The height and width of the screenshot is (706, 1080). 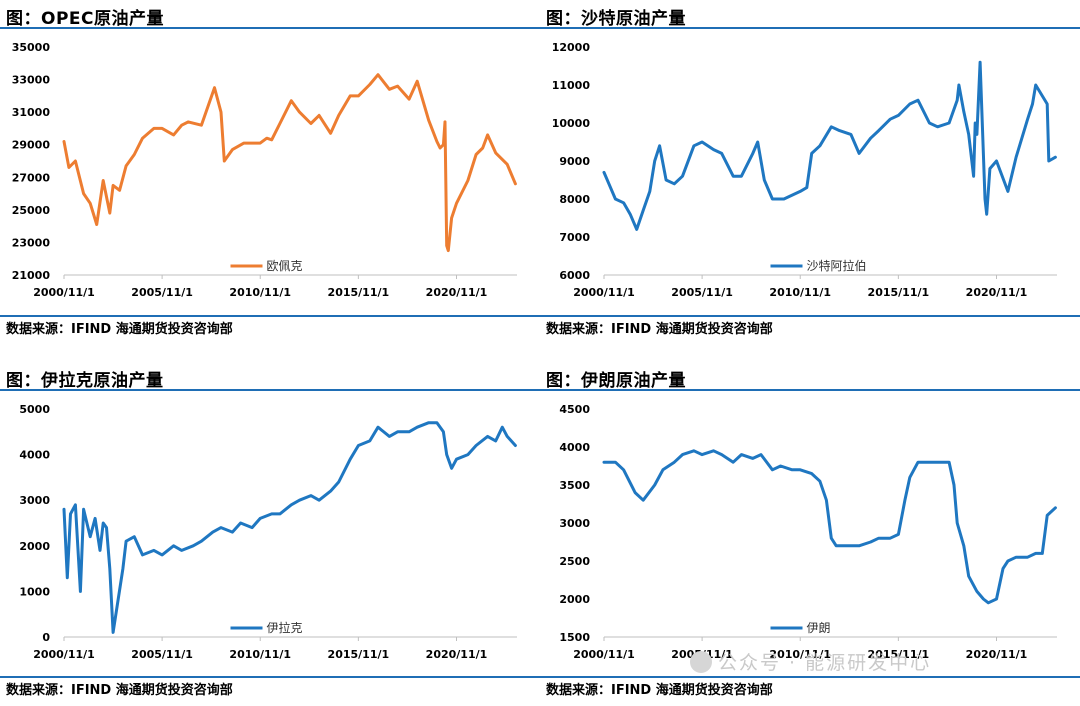 I want to click on y-tick-label: 7000, so click(x=574, y=237).